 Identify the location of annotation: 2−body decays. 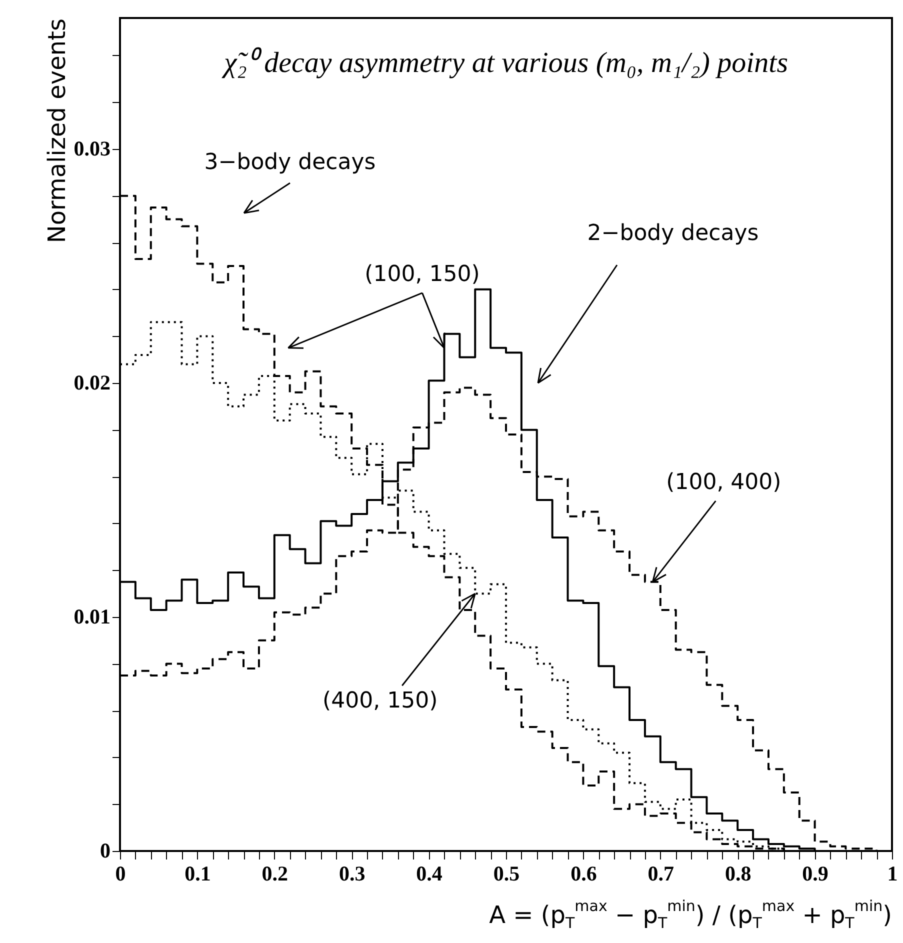
(673, 233).